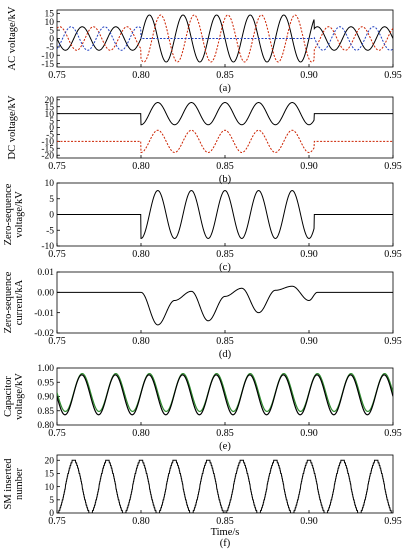 The width and height of the screenshot is (406, 550). Describe the element at coordinates (225, 179) in the screenshot. I see `panel-caption: (b)` at that location.